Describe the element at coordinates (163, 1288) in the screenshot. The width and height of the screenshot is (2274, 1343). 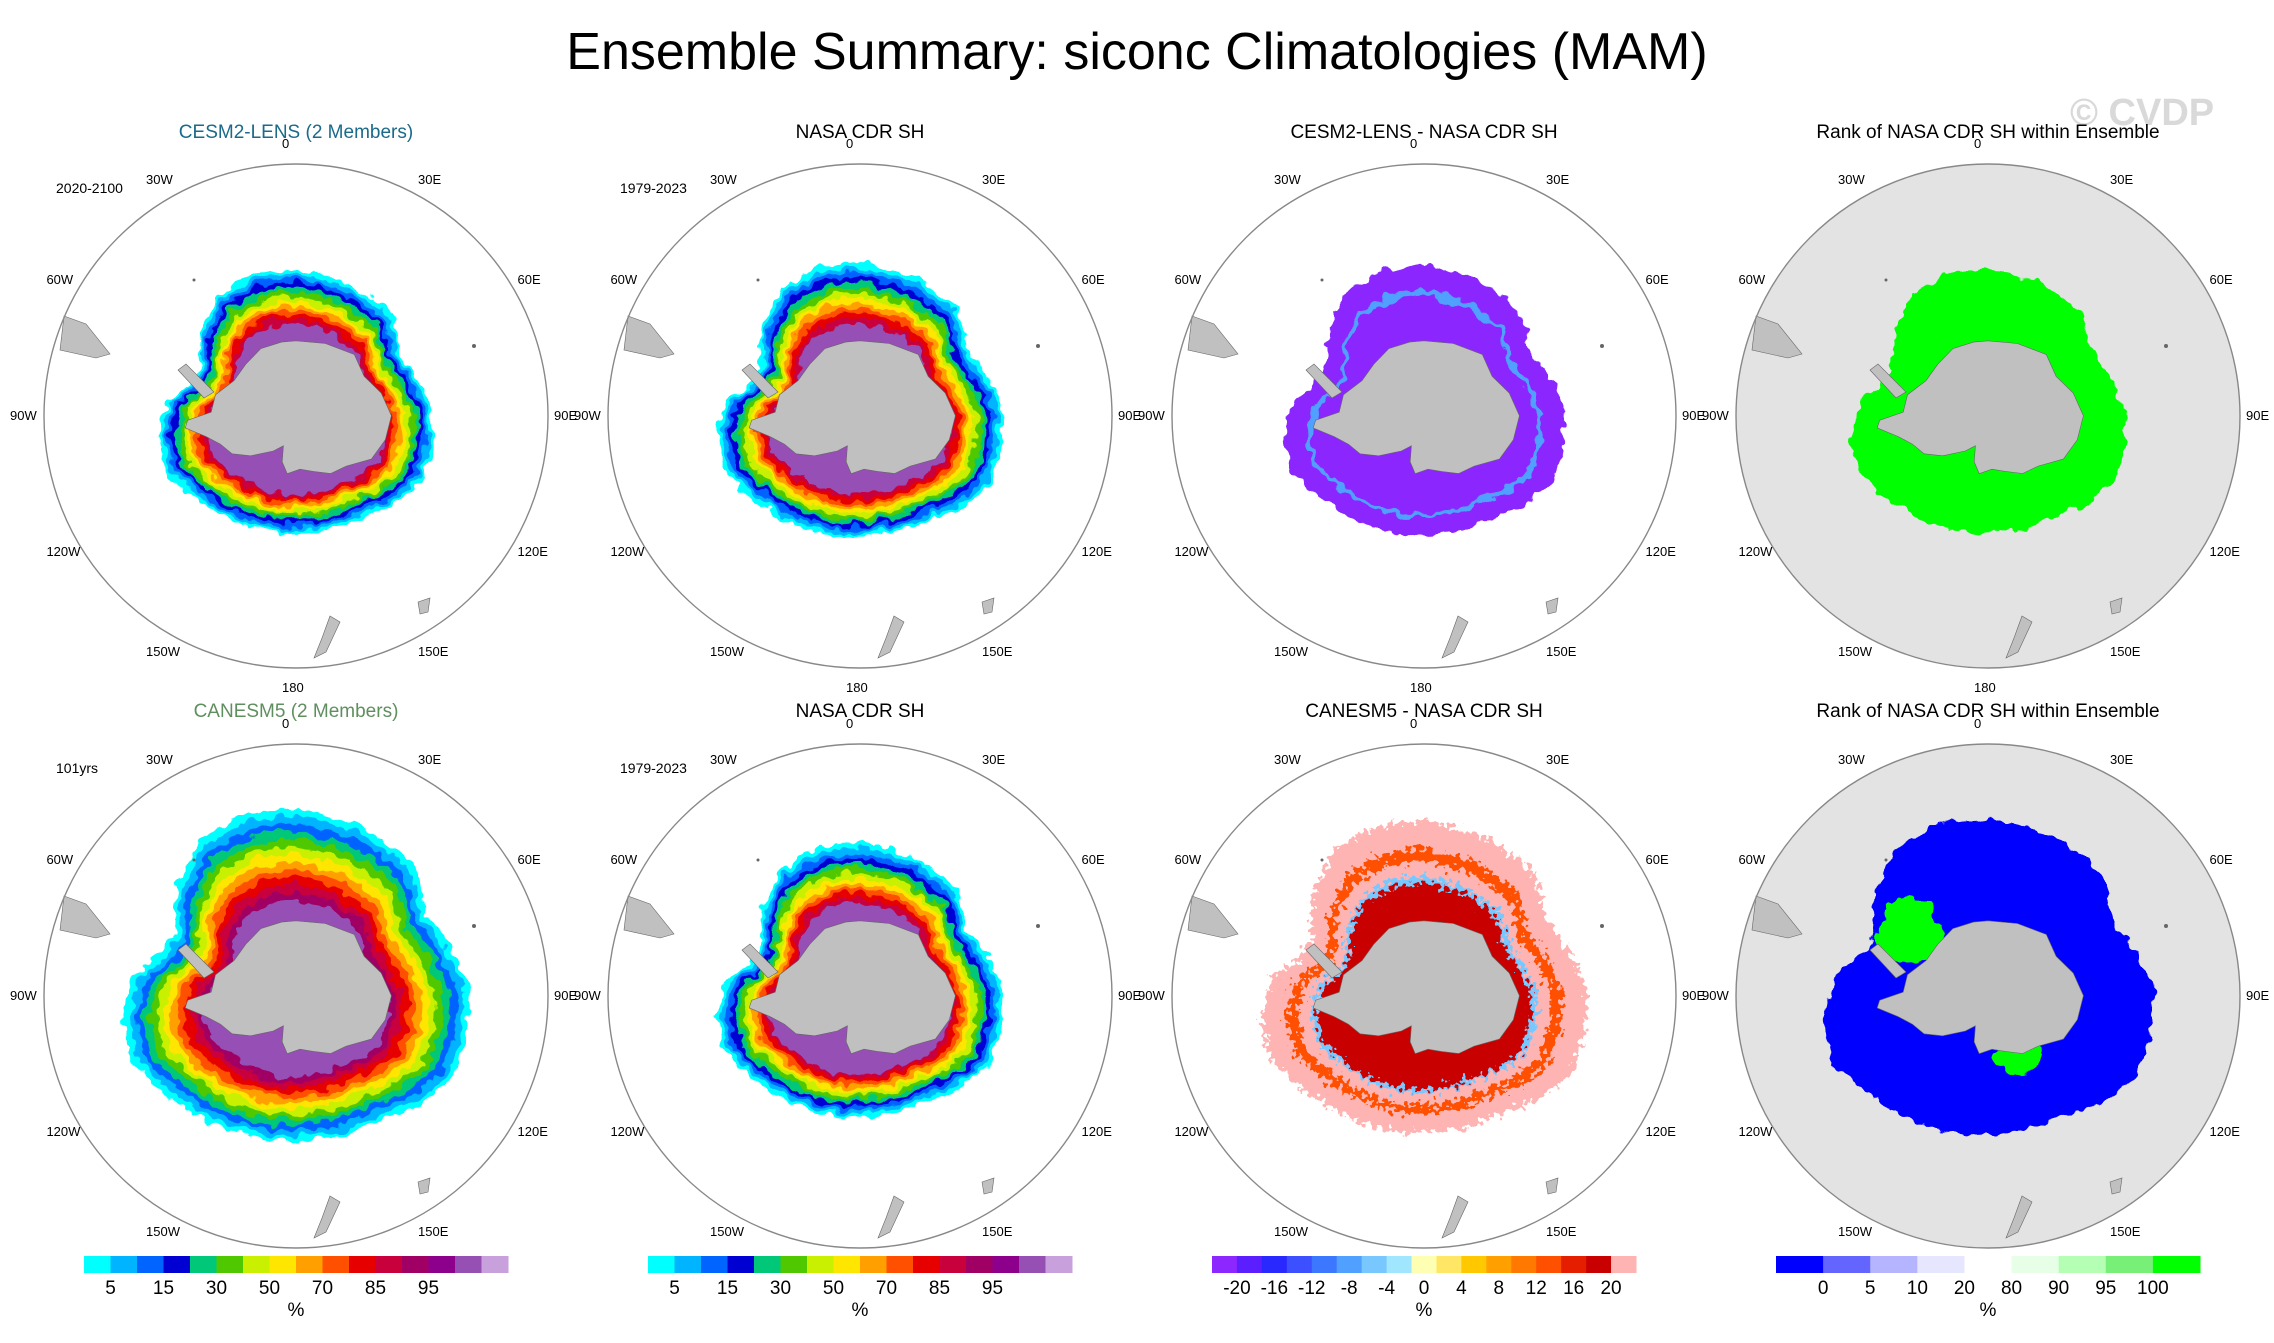
I see `colorbar-tick-label: 15` at that location.